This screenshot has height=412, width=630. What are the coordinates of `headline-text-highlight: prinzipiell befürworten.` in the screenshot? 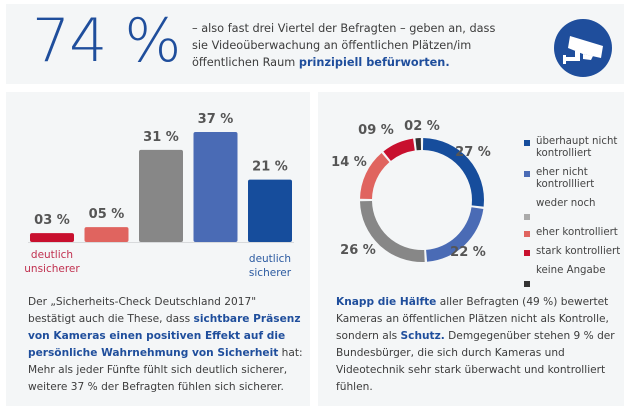 It's located at (374, 62).